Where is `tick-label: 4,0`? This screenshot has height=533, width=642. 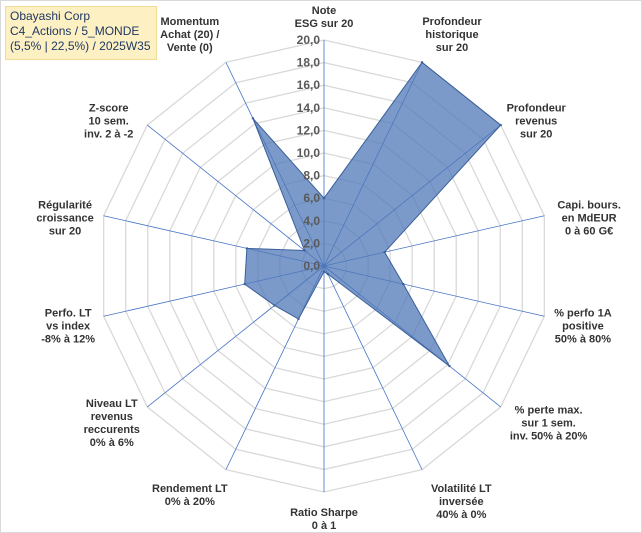 tick-label: 4,0 is located at coordinates (311, 221).